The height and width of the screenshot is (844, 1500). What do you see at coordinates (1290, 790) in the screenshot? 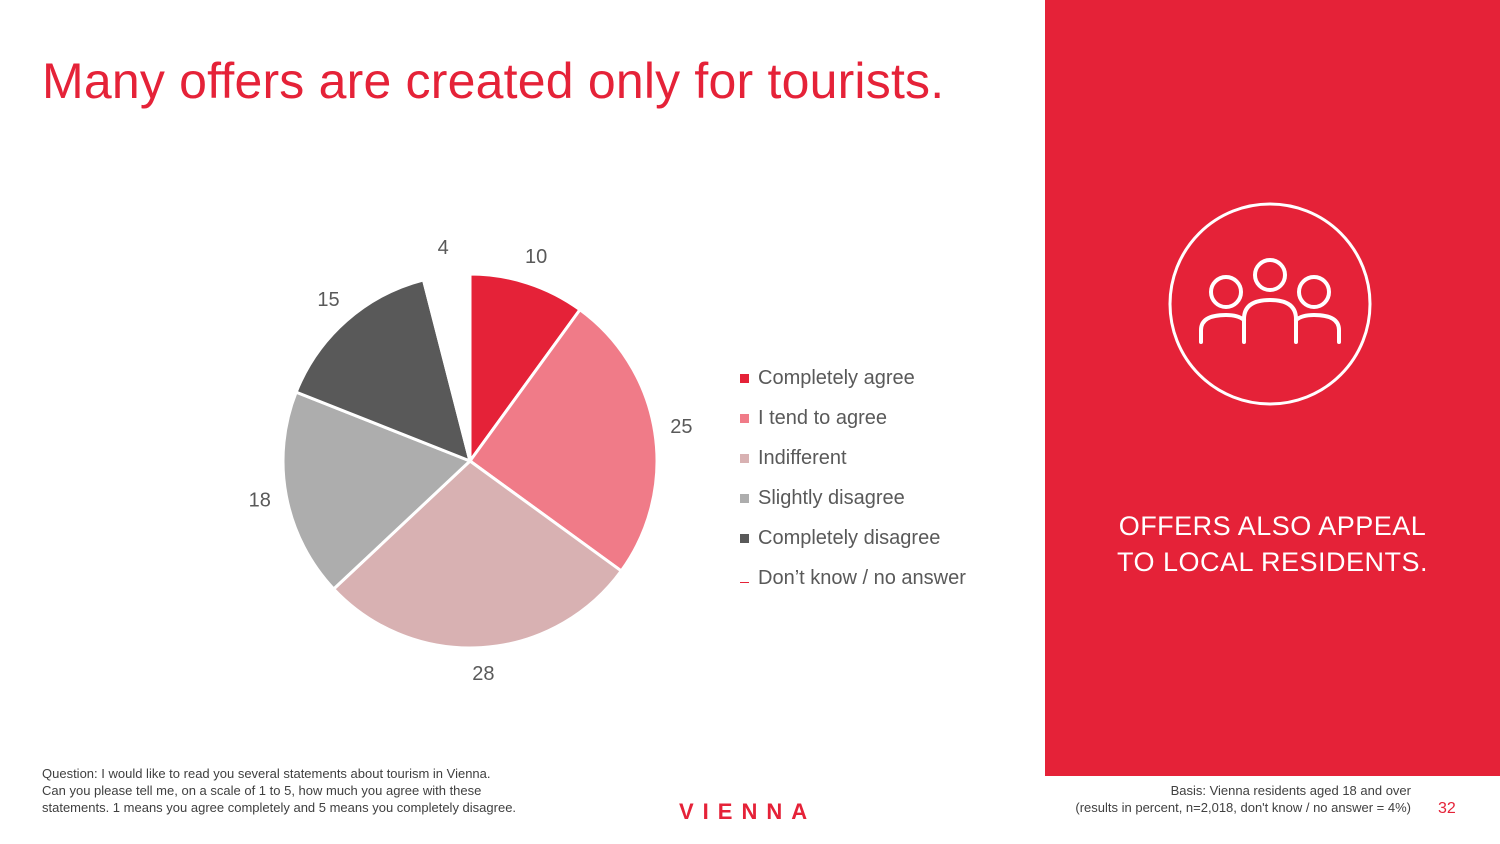
I see `footnote-line: Basis: Vienna residents aged 18 and over` at bounding box center [1290, 790].